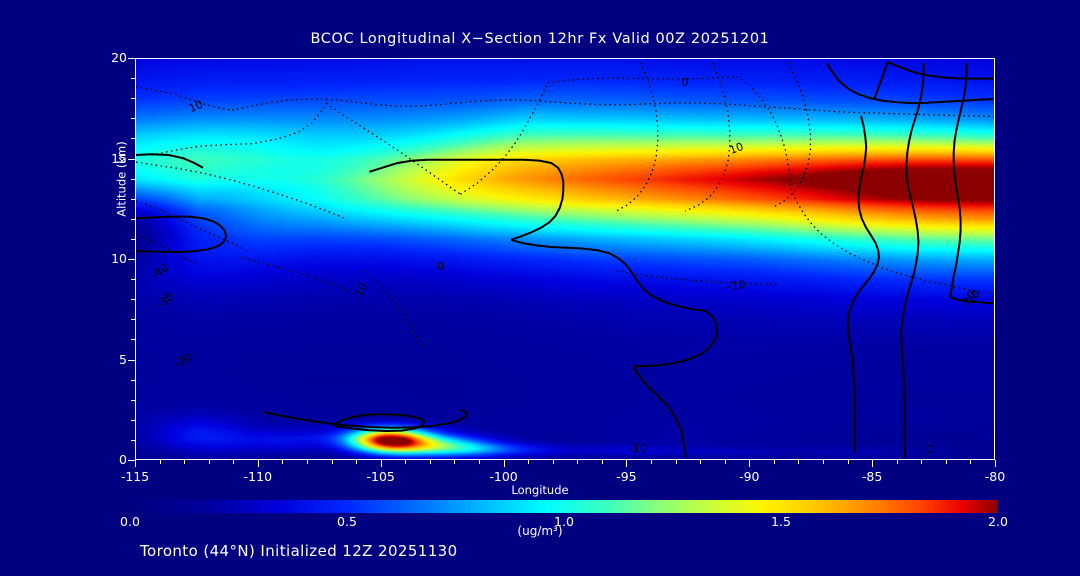  What do you see at coordinates (380, 476) in the screenshot?
I see `x-axis-tick-label: -105` at bounding box center [380, 476].